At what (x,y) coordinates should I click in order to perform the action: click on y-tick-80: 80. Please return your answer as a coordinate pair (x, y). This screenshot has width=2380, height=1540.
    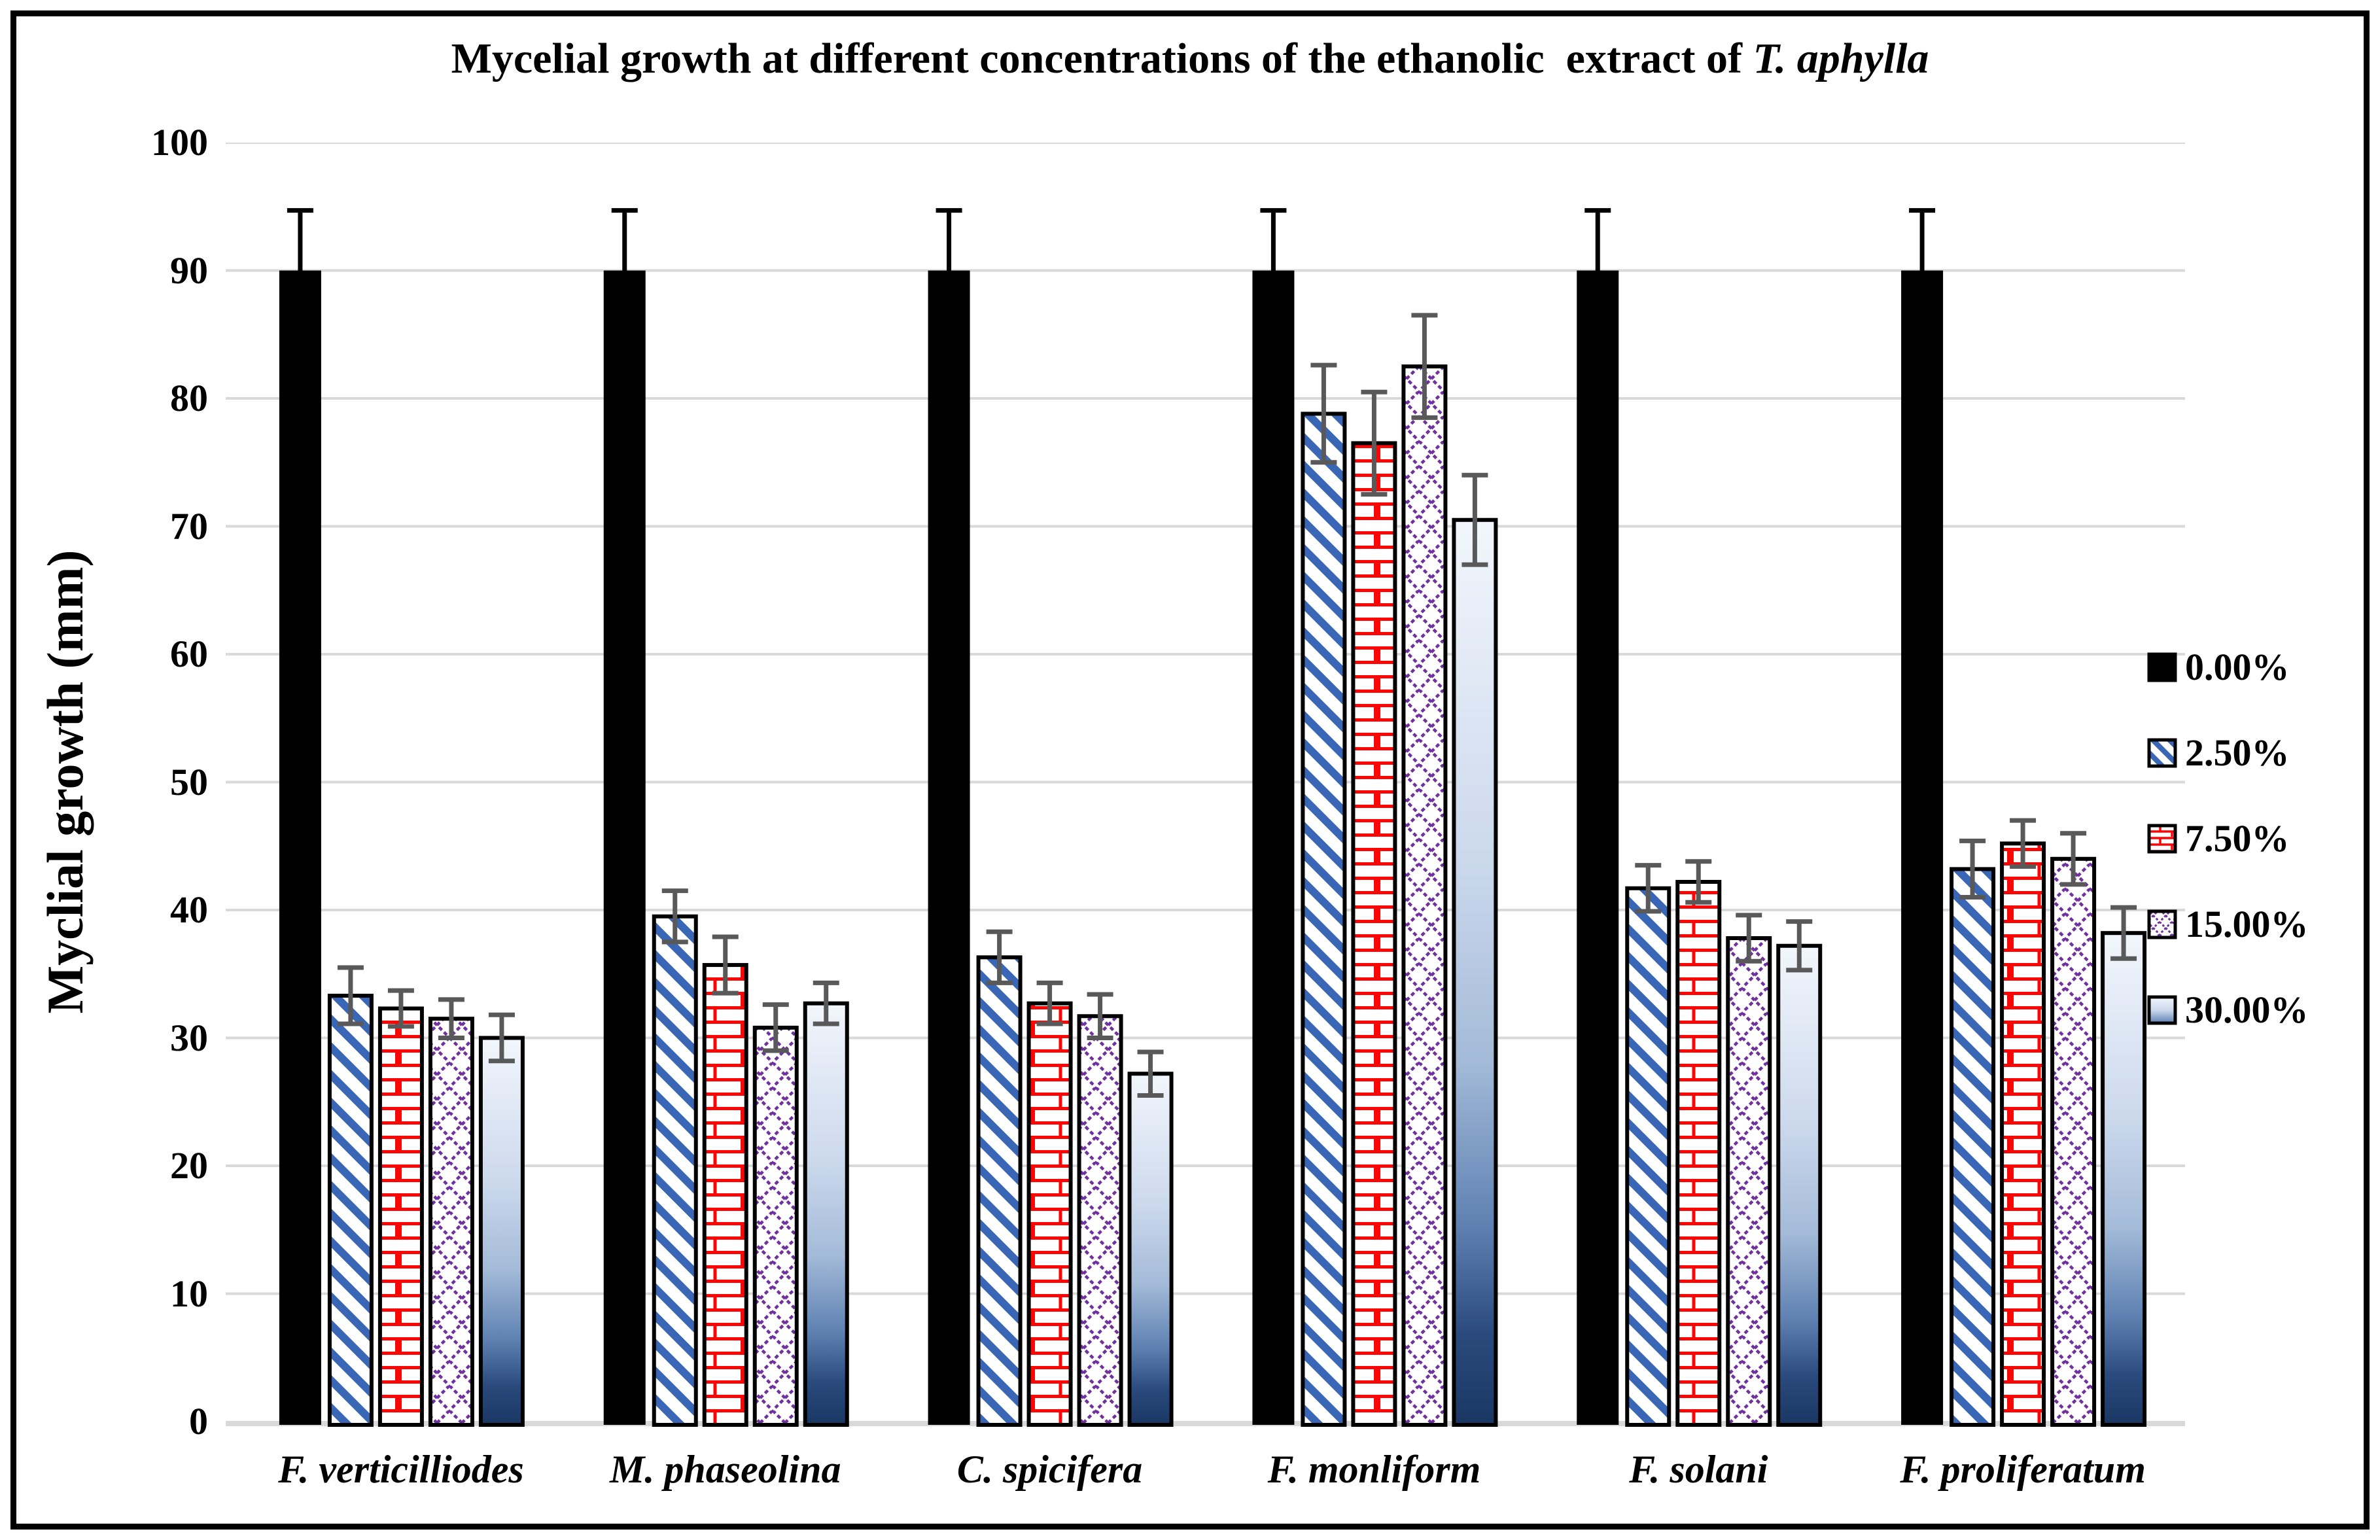
    Looking at the image, I should click on (189, 398).